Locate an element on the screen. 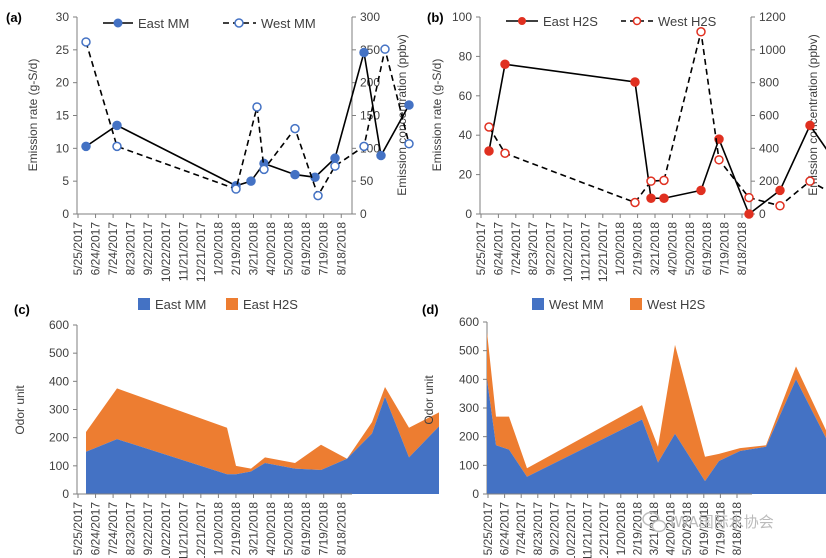 Image resolution: width=826 pixels, height=558 pixels. legend-label-west-mm: West MM is located at coordinates (288, 23).